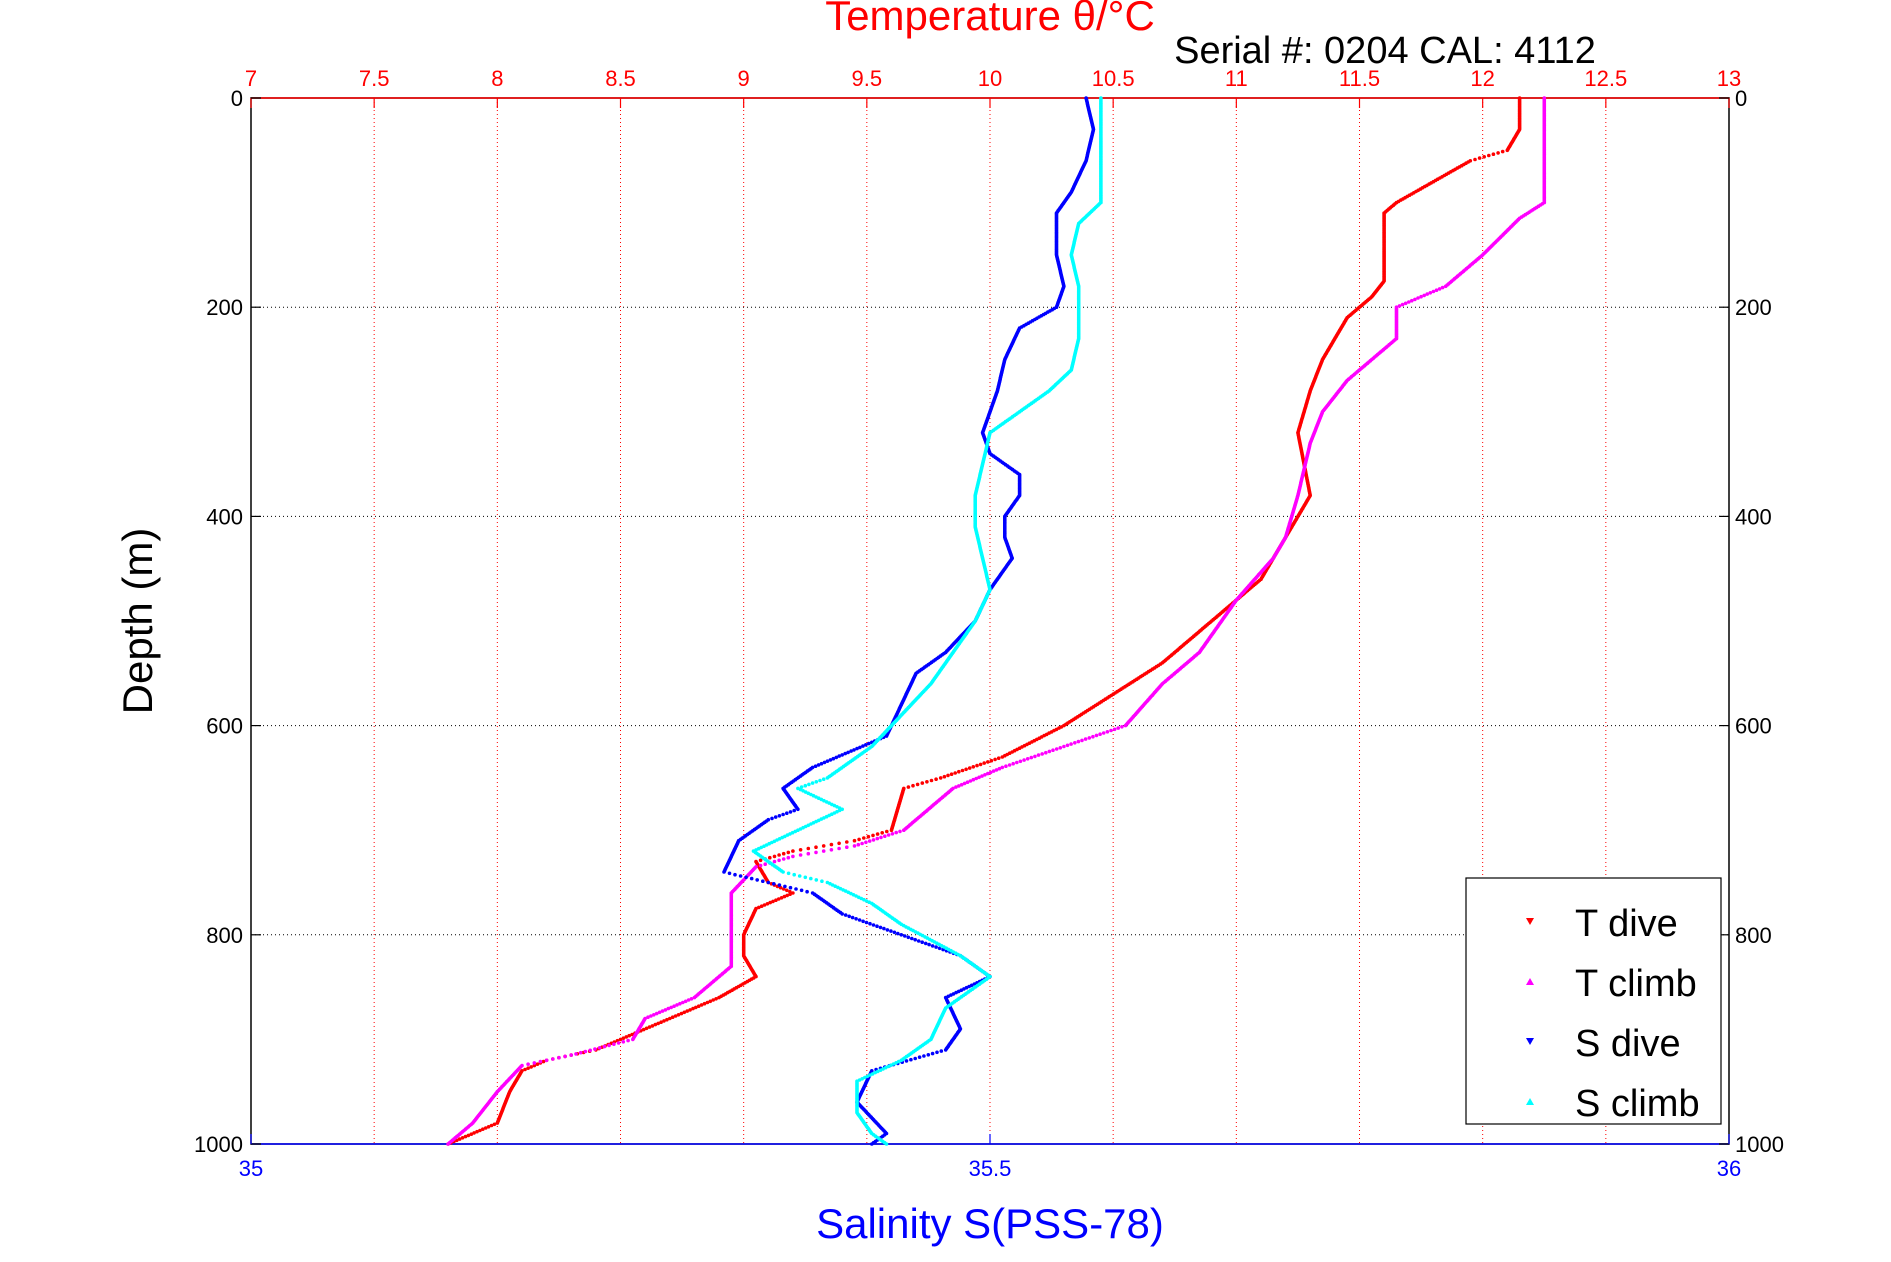 The width and height of the screenshot is (1891, 1262). What do you see at coordinates (1359, 78) in the screenshot?
I see `top-tick-label: 11.5` at bounding box center [1359, 78].